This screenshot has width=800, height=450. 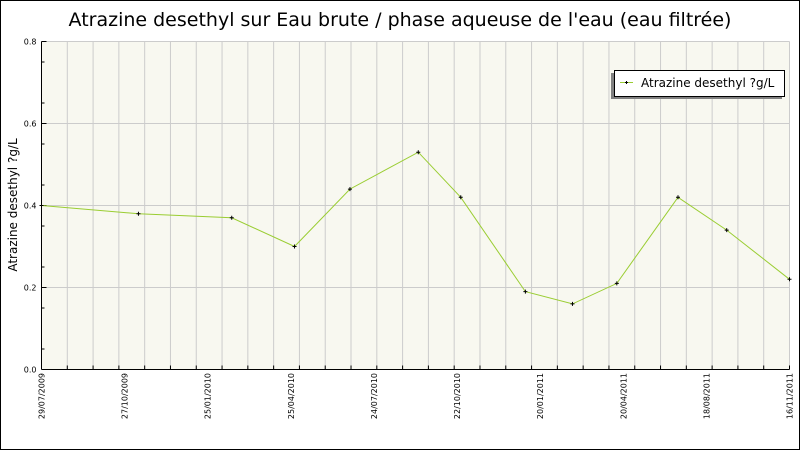 What do you see at coordinates (30, 370) in the screenshot?
I see `y-tick-label: 0.0` at bounding box center [30, 370].